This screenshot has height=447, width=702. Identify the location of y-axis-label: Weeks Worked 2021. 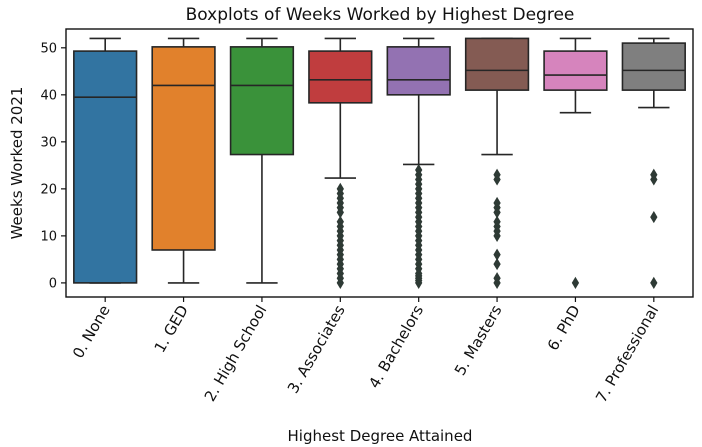
(17, 163).